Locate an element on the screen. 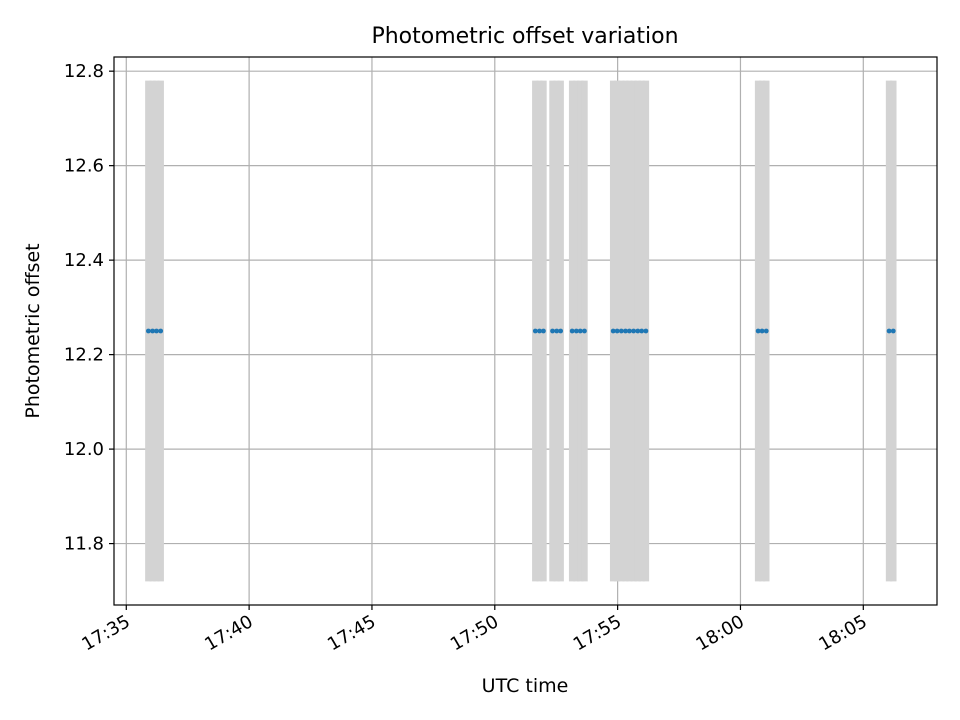 This screenshot has width=960, height=720. x-tick-label: 18:05 is located at coordinates (842, 633).